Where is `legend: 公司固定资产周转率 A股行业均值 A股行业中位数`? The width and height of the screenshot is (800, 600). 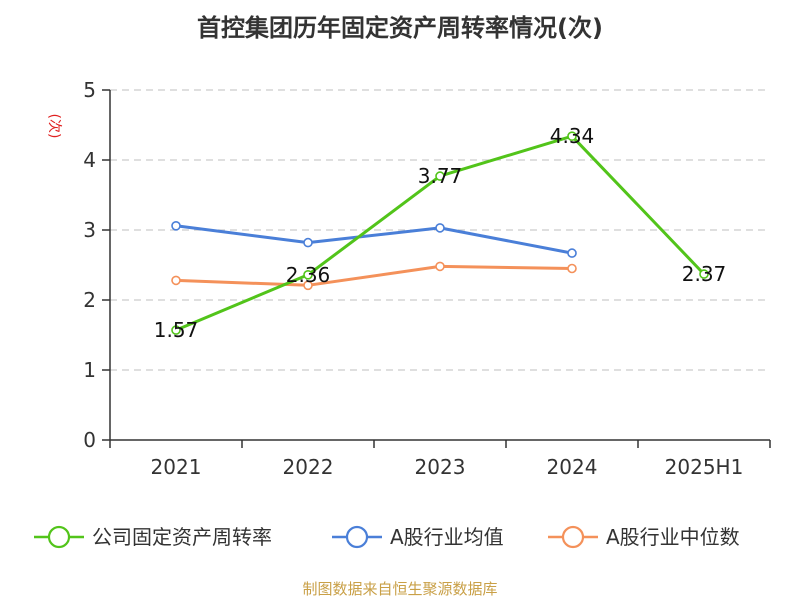
legend: 公司固定资产周转率 A股行业均值 A股行业中位数 is located at coordinates (387, 537).